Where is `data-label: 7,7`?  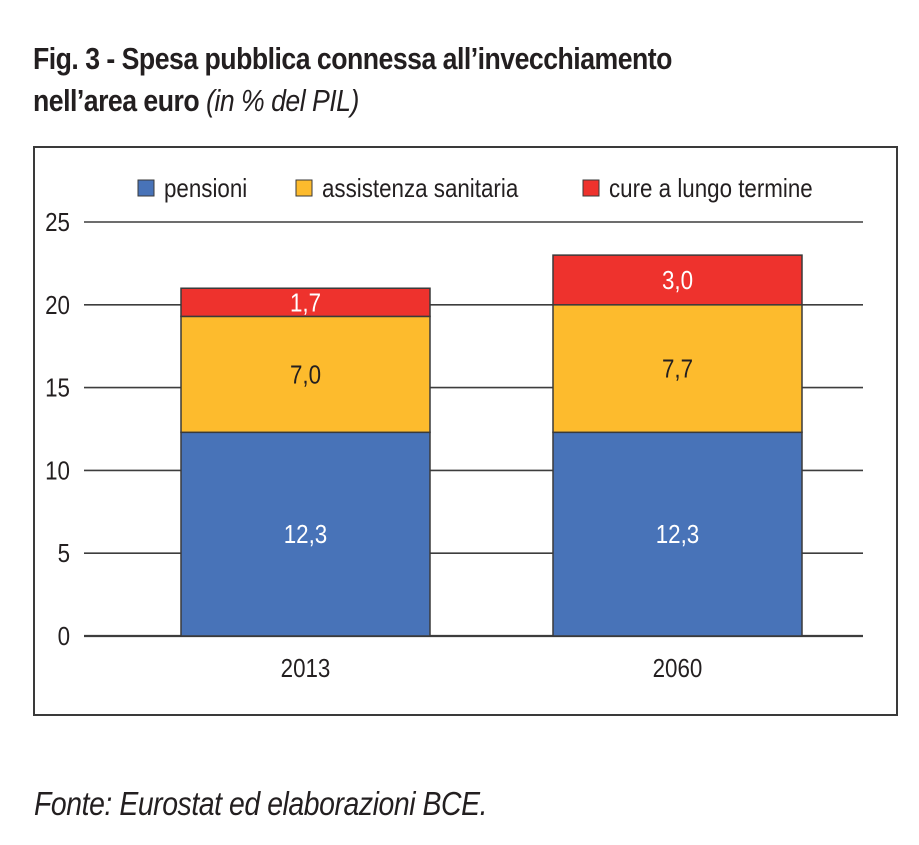
data-label: 7,7 is located at coordinates (677, 369).